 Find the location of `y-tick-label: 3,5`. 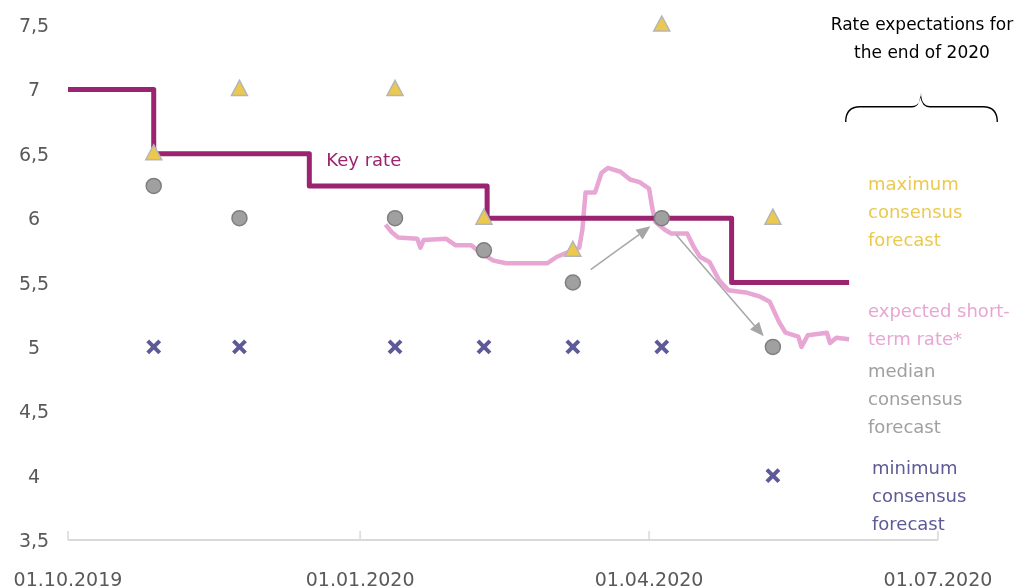

y-tick-label: 3,5 is located at coordinates (34, 540).